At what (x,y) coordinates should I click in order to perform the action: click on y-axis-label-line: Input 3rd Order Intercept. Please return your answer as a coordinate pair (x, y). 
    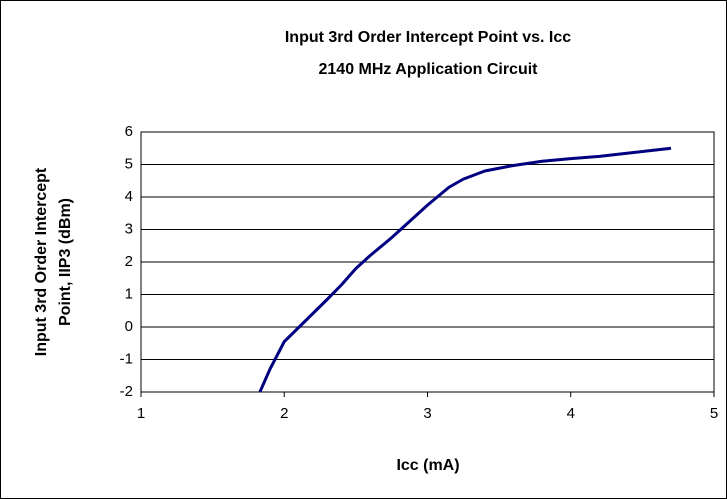
    Looking at the image, I should click on (41, 261).